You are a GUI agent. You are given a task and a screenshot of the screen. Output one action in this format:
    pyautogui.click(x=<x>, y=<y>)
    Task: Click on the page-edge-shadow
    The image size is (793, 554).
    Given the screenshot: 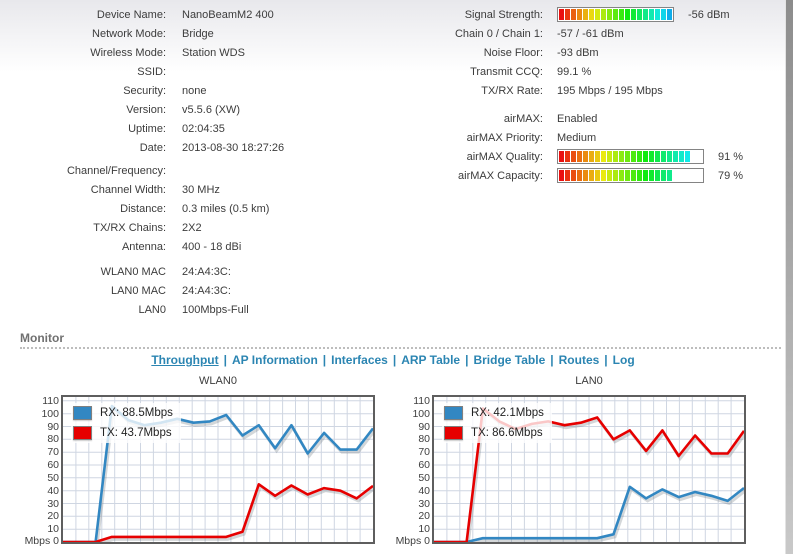 What is the action you would take?
    pyautogui.click(x=789, y=277)
    